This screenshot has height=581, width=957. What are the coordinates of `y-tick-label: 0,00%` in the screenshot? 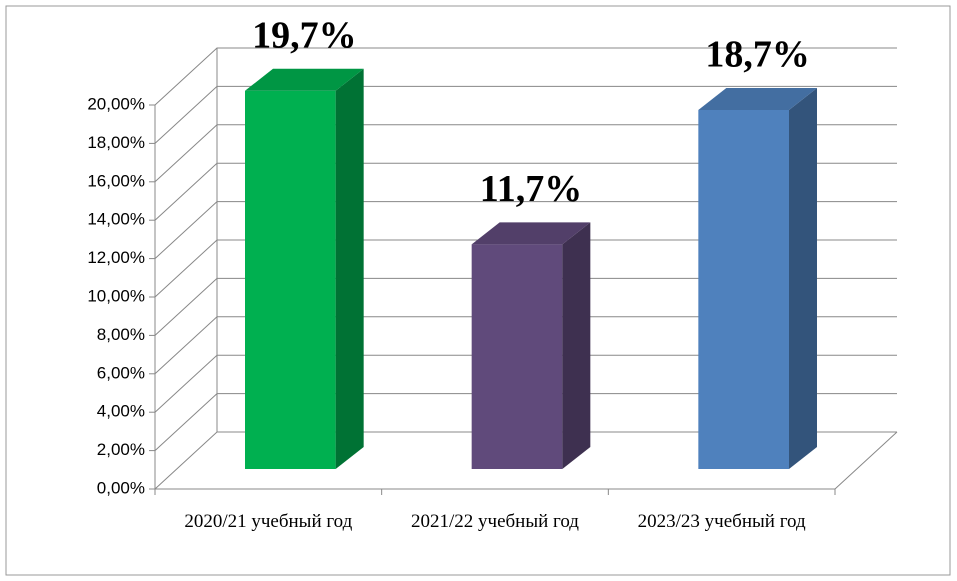 It's located at (121, 487).